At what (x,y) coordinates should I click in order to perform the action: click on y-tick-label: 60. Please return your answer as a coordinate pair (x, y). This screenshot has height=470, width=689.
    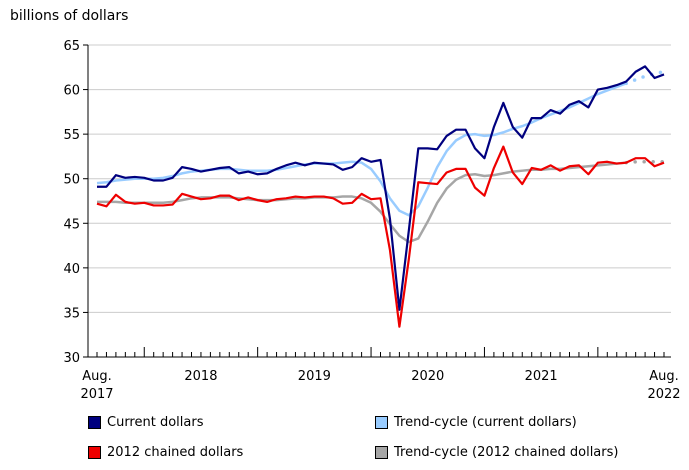
    Looking at the image, I should click on (71, 91).